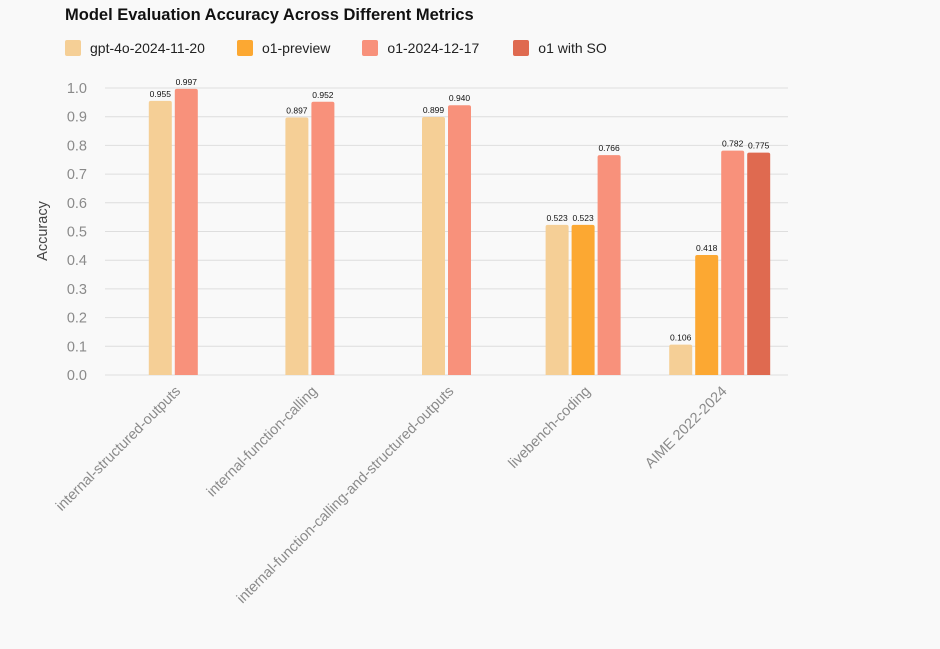 The height and width of the screenshot is (649, 940). I want to click on y-tick-label: 1.0, so click(77, 89).